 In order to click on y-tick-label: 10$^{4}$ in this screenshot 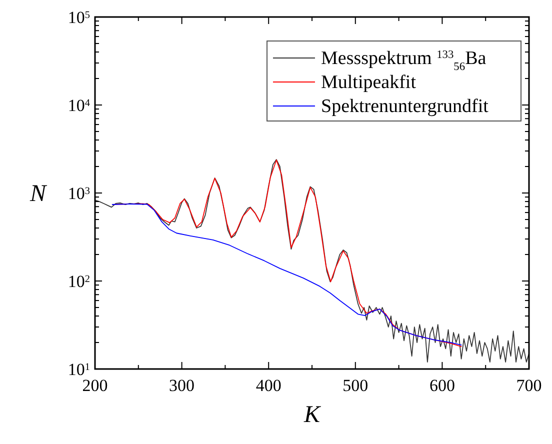, I will do `click(79, 105)`.